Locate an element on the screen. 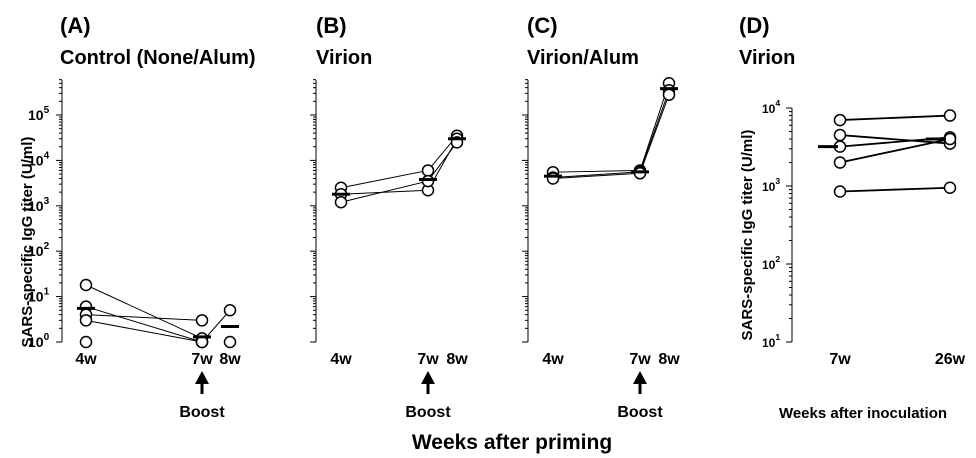  x-axis-label-d: Weeks after inoculation is located at coordinates (863, 413).